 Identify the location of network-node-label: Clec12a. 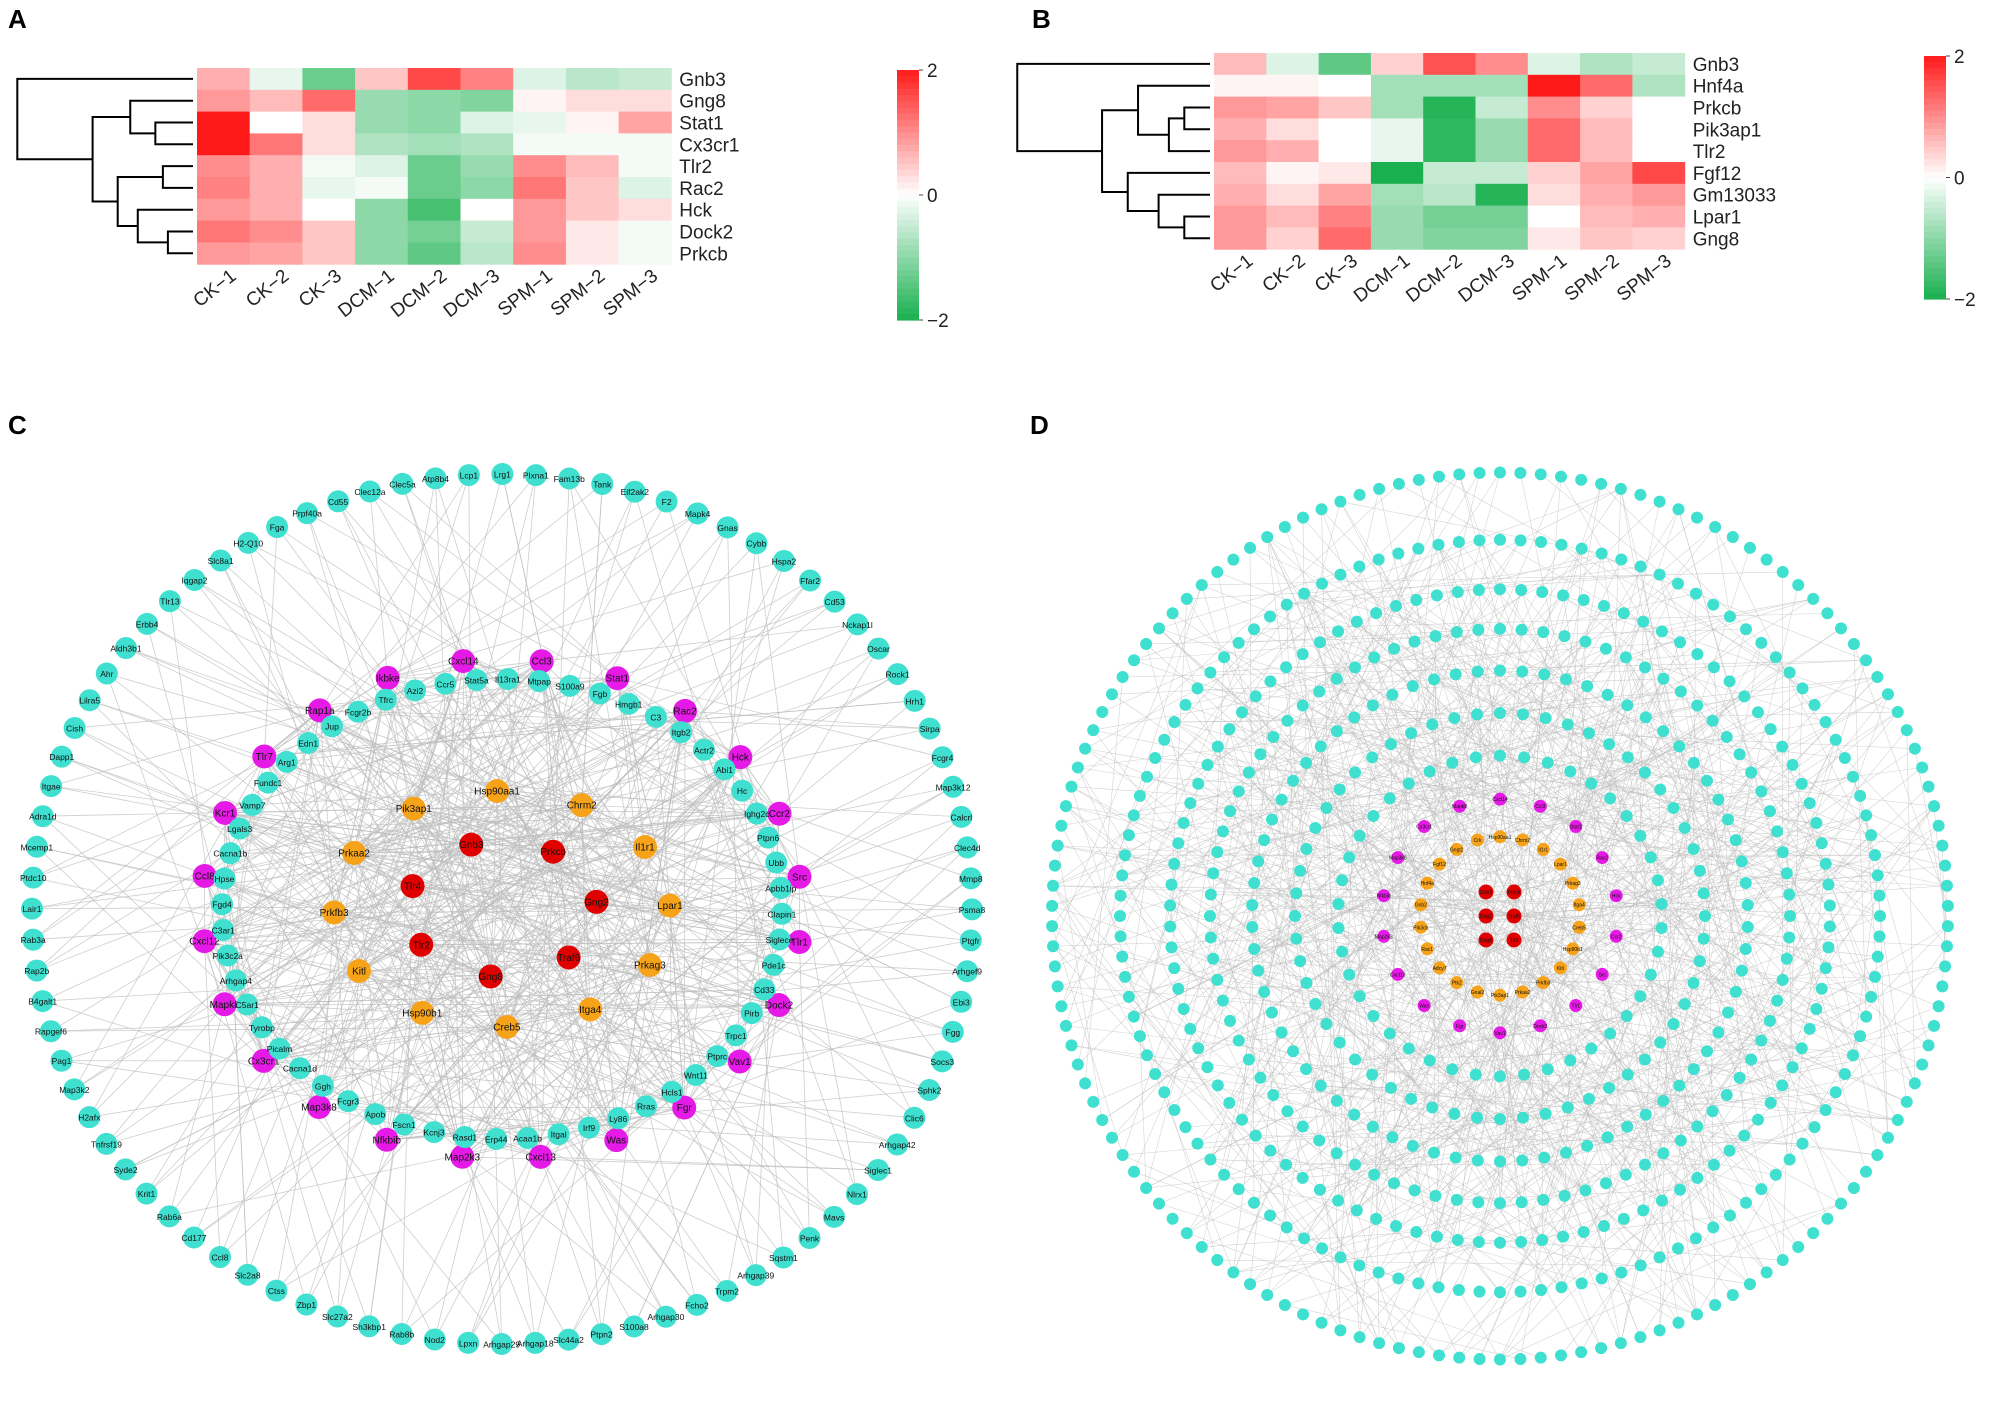
(369, 492).